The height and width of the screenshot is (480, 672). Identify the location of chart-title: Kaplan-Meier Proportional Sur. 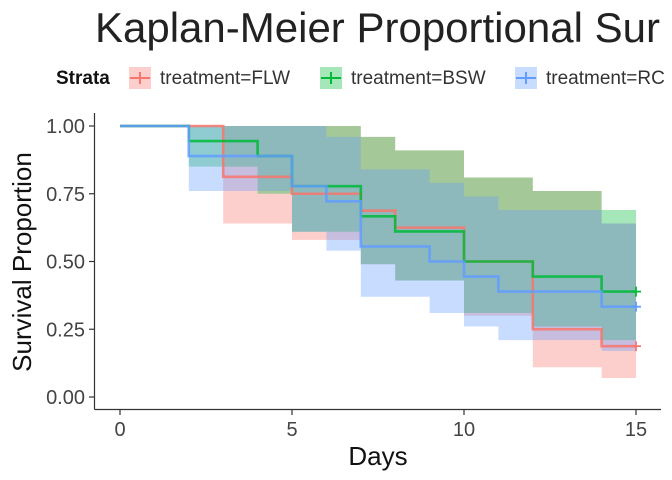
(377, 27).